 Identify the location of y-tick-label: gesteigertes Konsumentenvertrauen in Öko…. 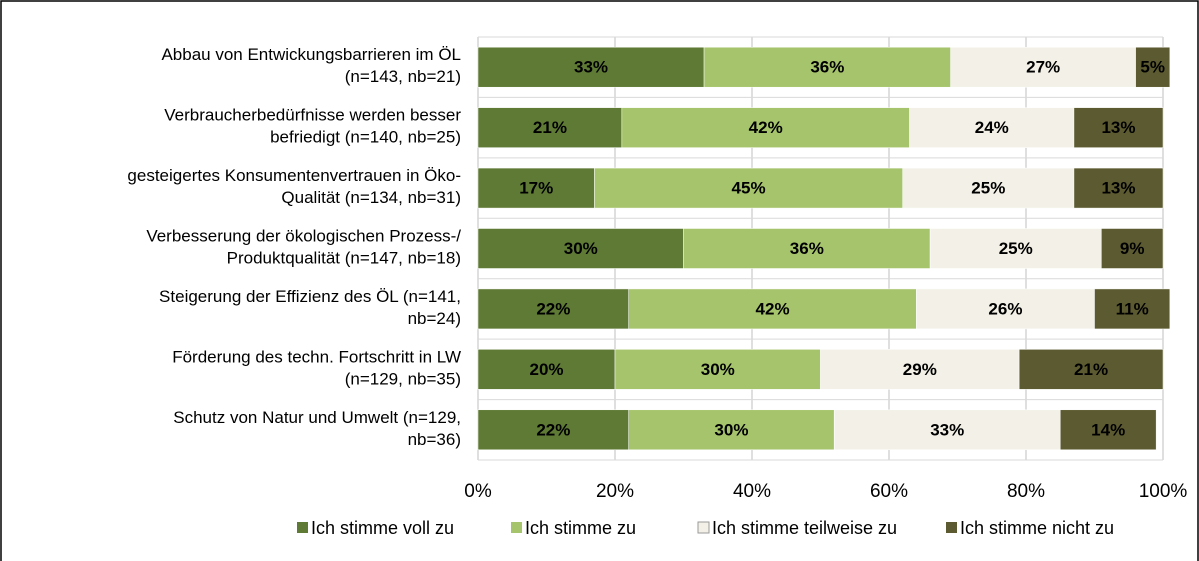
(294, 187).